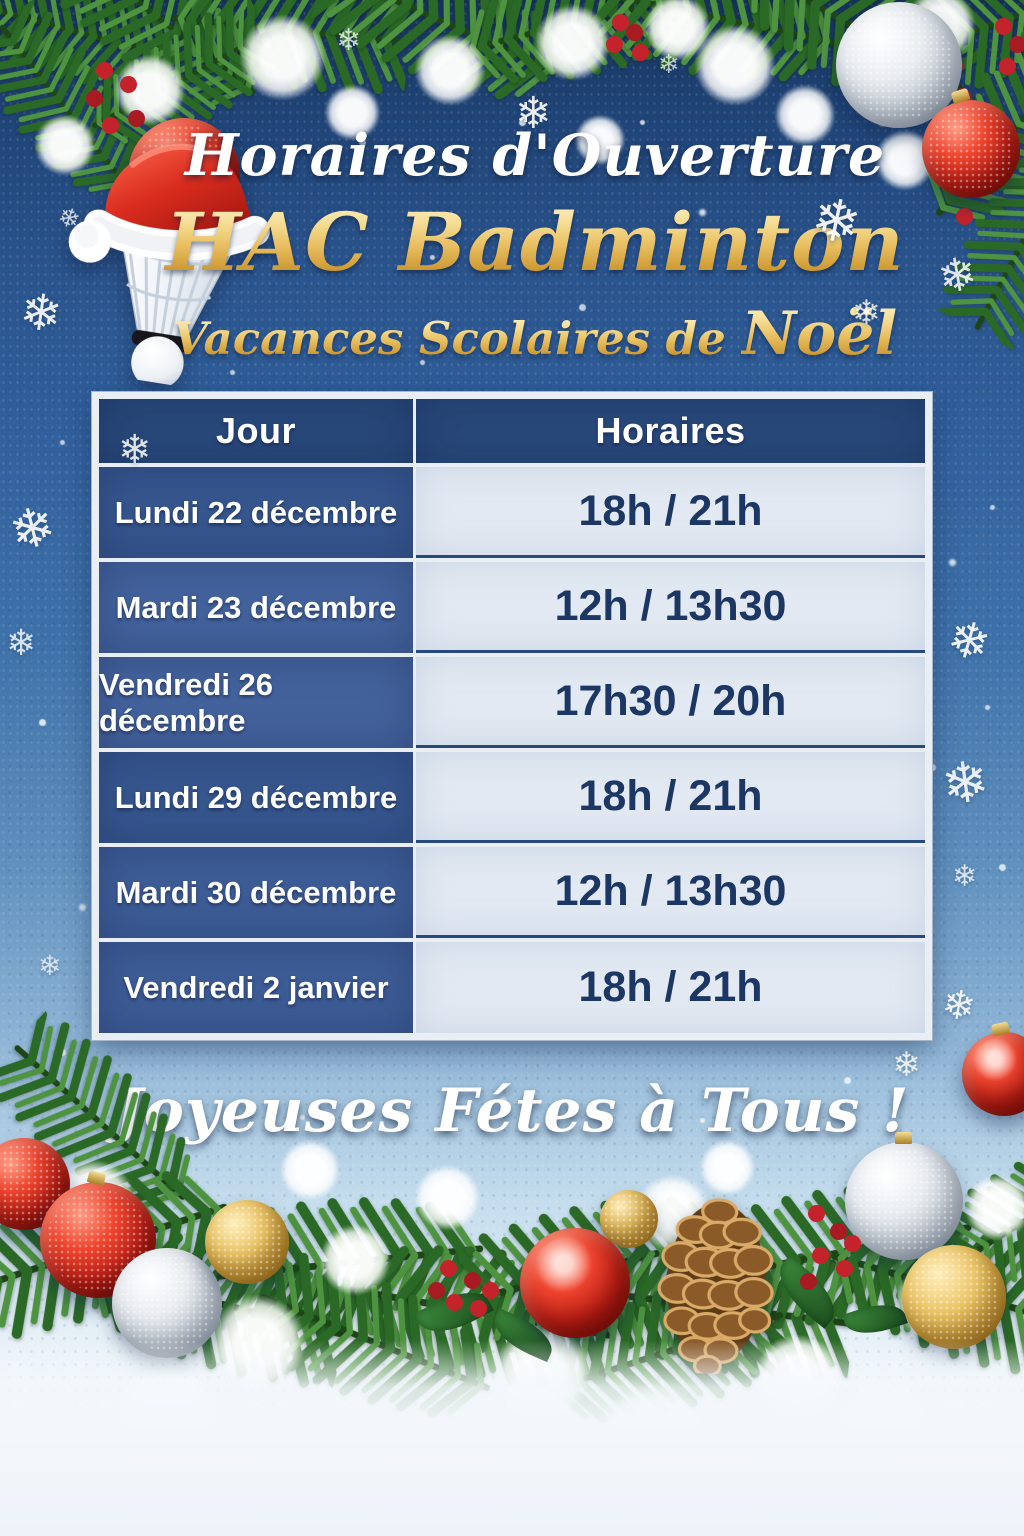 The height and width of the screenshot is (1536, 1024). I want to click on snow-ground, so click(512, 1438).